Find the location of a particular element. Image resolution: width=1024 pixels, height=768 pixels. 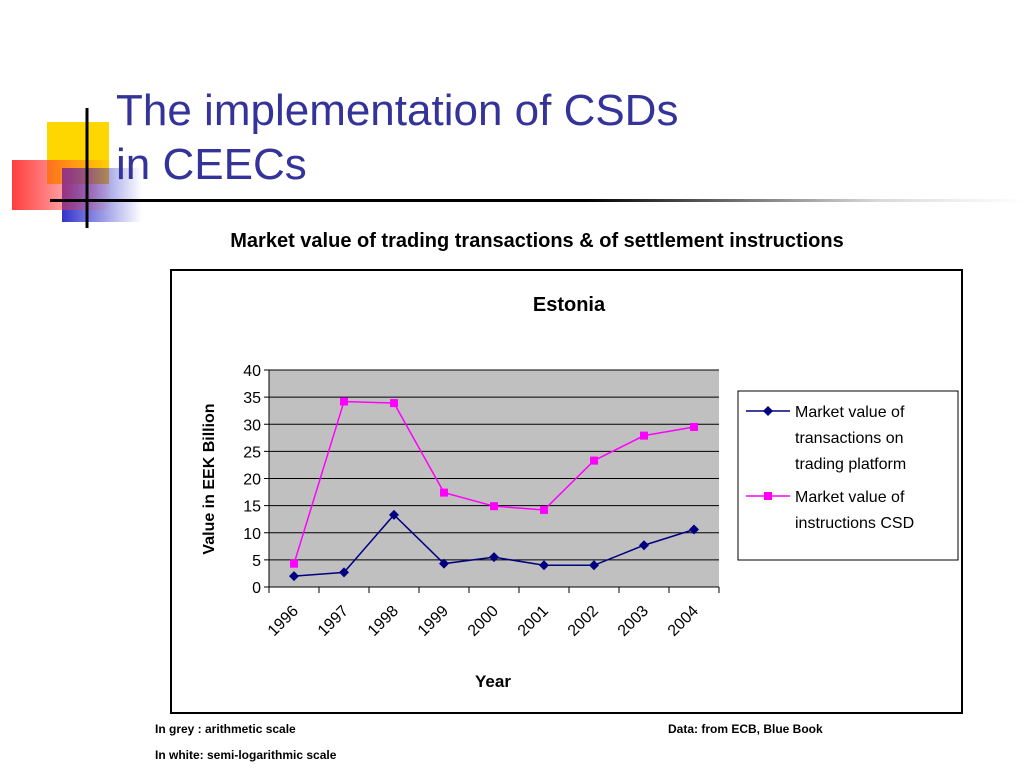

y-tick-label: 30 is located at coordinates (252, 425).